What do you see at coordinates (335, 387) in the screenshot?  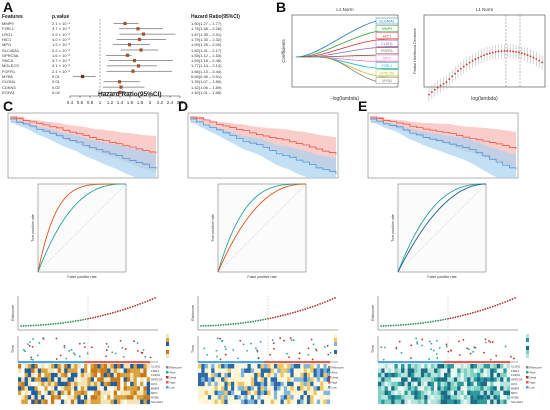 I see `heatmap-legend-label: Low` at bounding box center [335, 387].